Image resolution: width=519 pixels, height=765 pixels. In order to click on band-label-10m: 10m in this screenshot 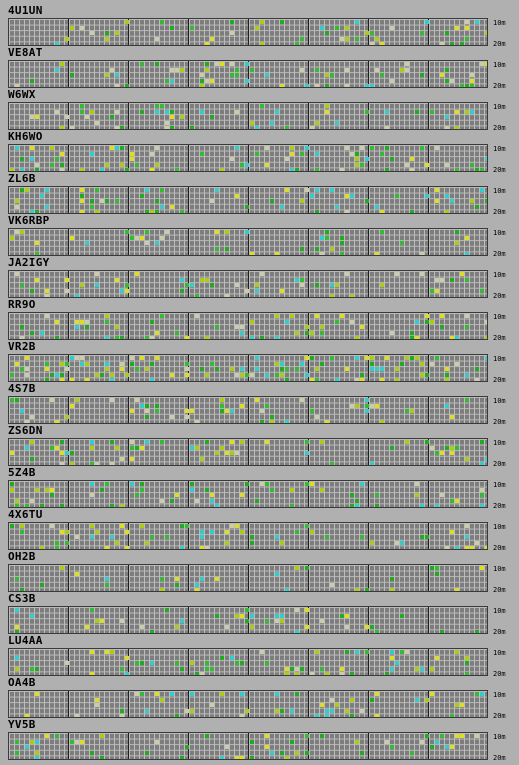, I will do `click(499, 611)`.